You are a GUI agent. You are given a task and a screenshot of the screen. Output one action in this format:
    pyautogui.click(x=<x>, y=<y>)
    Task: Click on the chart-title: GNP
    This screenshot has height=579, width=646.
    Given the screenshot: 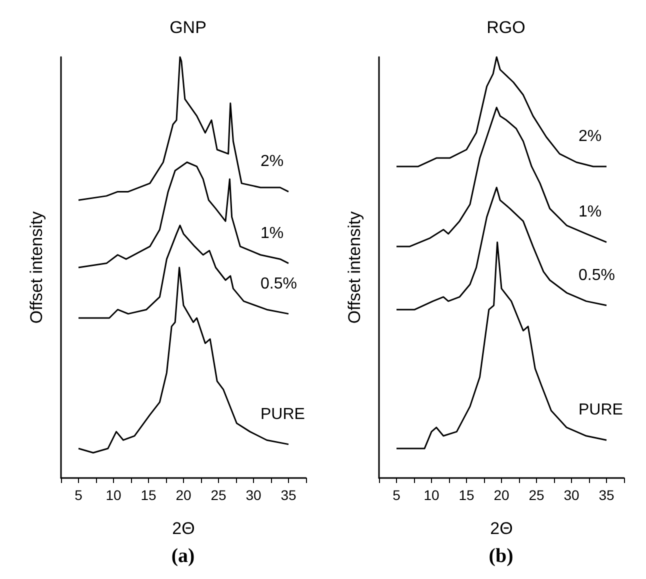 What is the action you would take?
    pyautogui.click(x=188, y=27)
    